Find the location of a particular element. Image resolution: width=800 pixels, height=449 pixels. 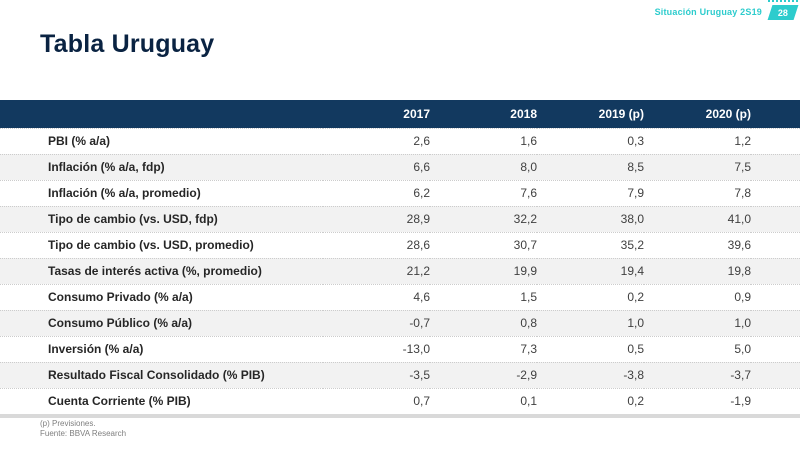

value-cell: 0,9 is located at coordinates (742, 297).